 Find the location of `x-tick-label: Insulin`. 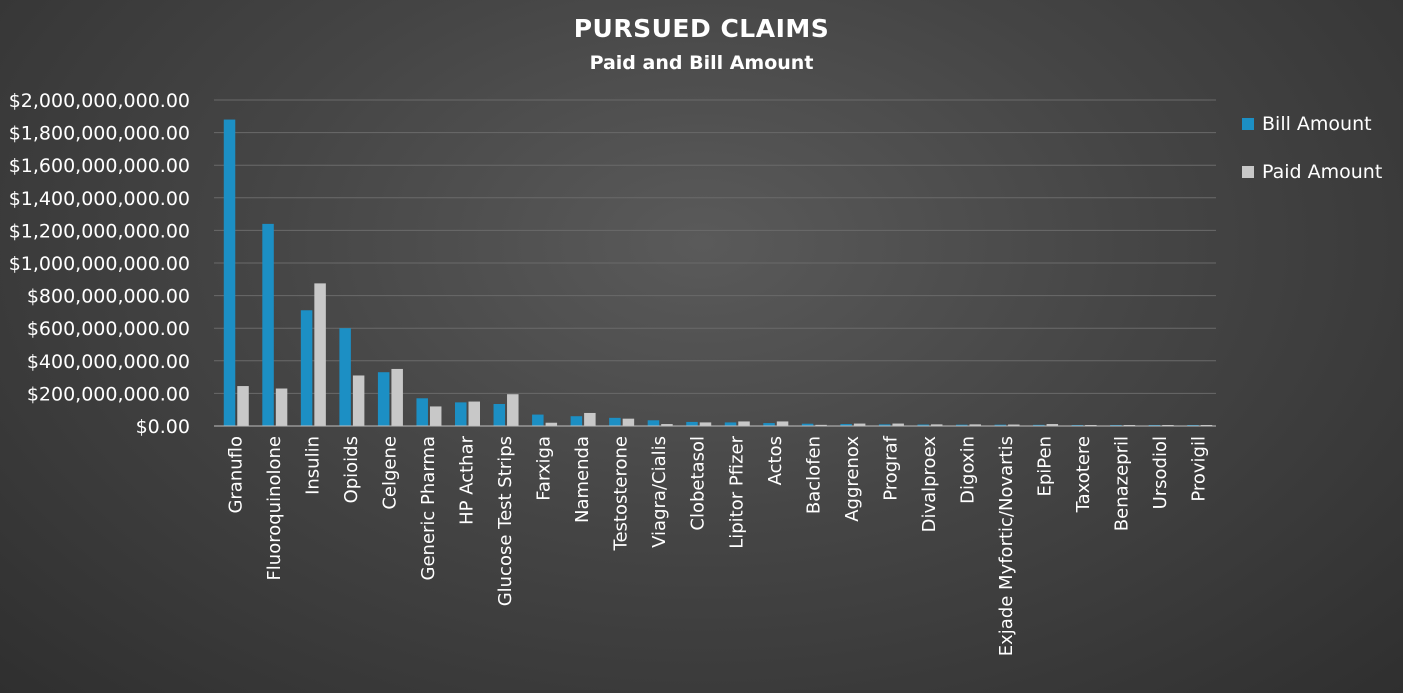

x-tick-label: Insulin is located at coordinates (312, 465).